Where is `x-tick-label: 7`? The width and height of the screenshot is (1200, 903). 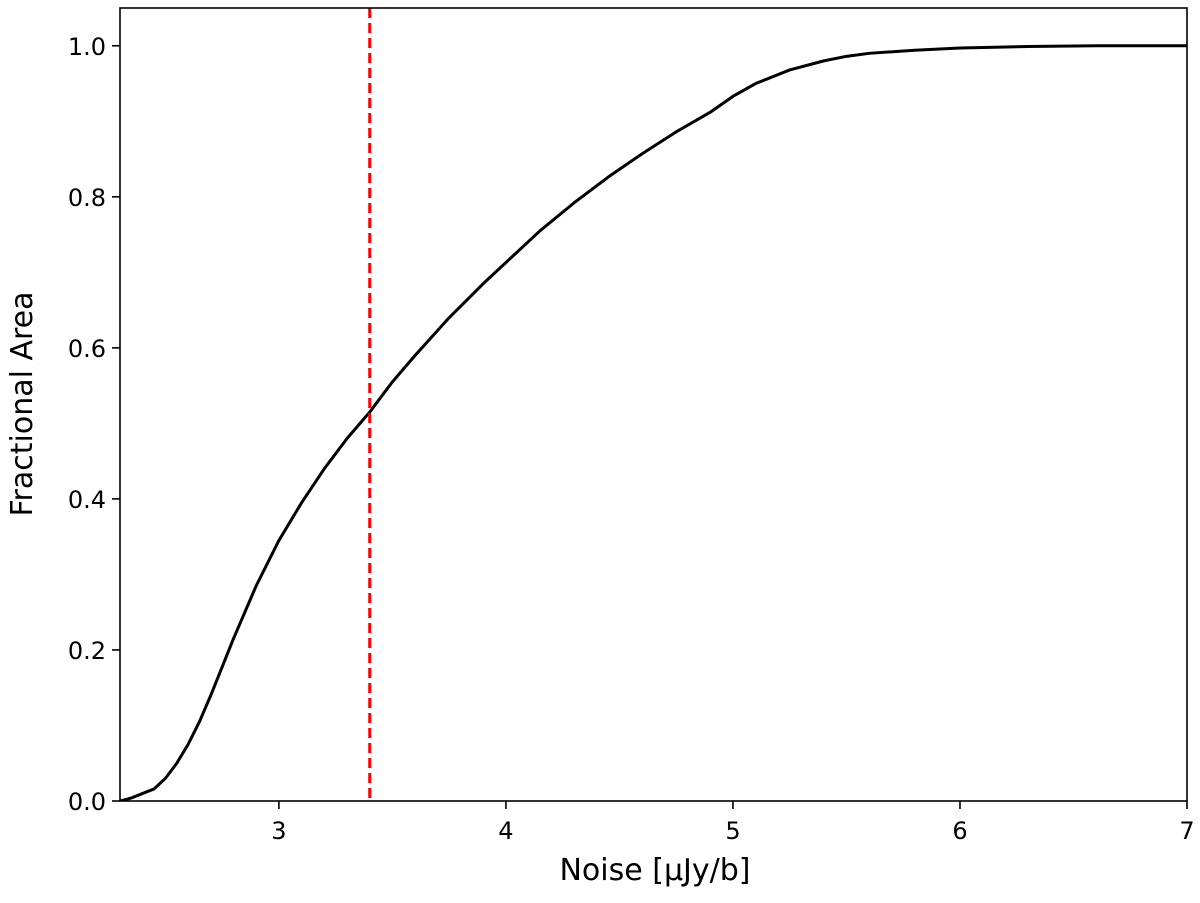
x-tick-label: 7 is located at coordinates (1186, 831).